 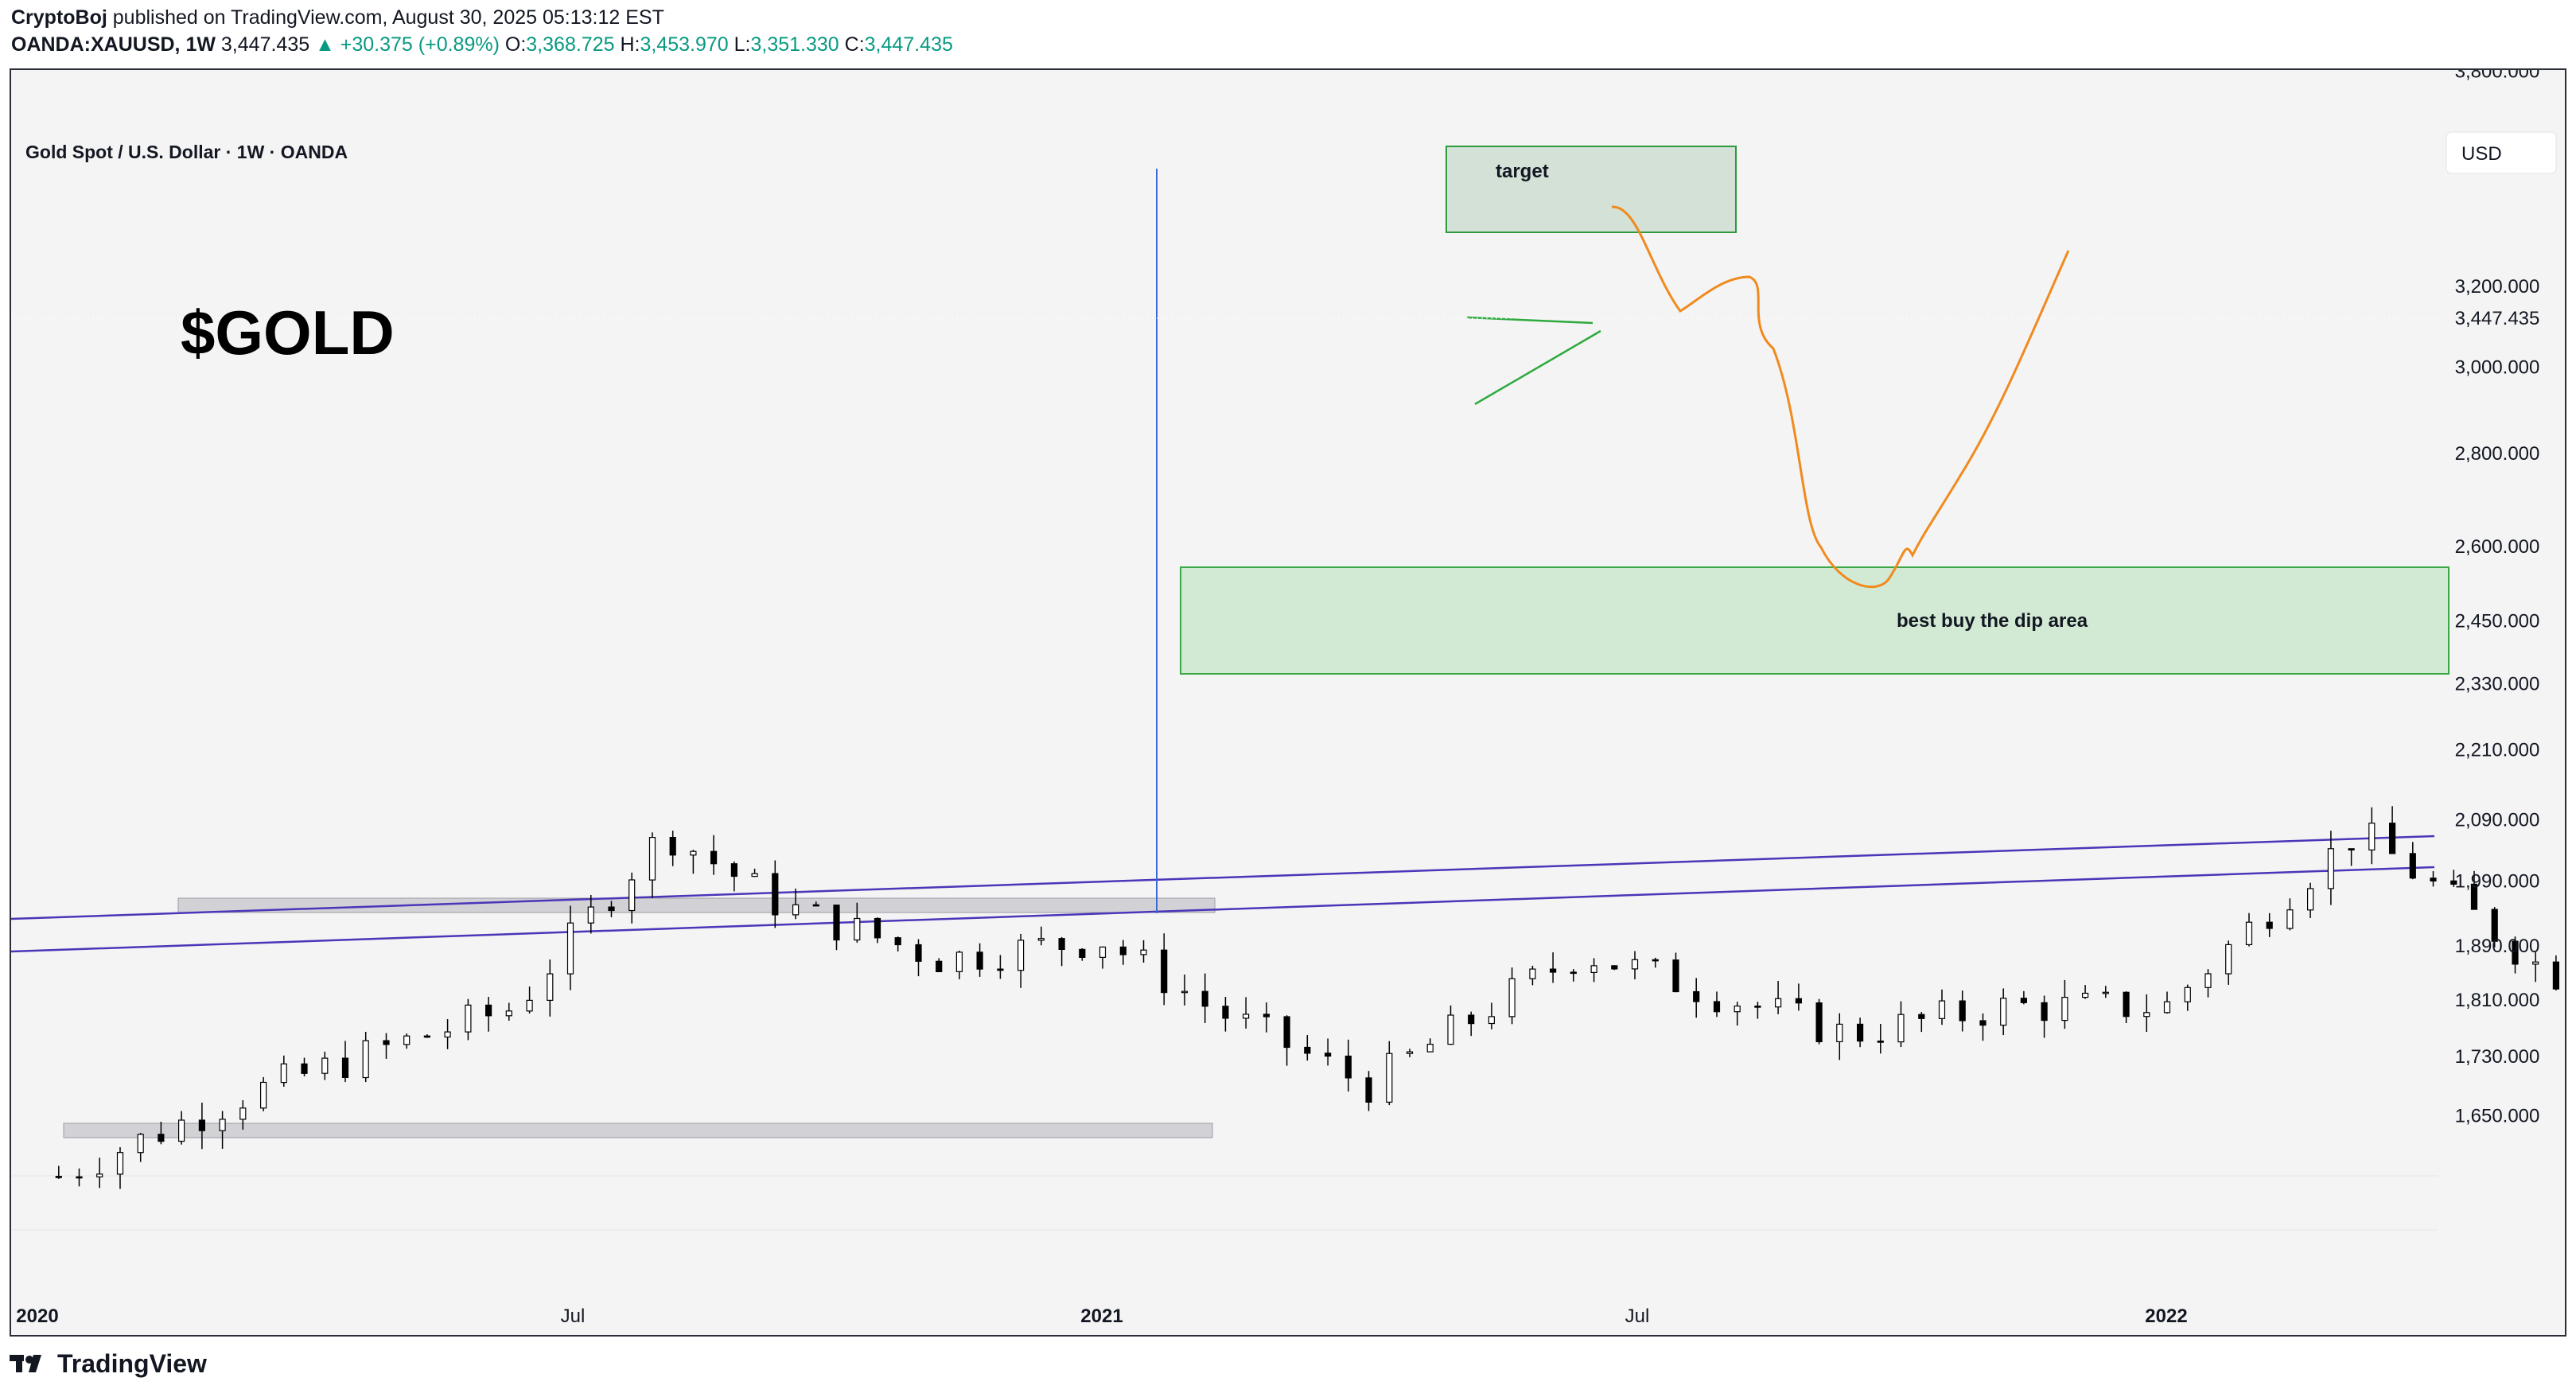 What do you see at coordinates (1592, 189) in the screenshot?
I see `target-zone` at bounding box center [1592, 189].